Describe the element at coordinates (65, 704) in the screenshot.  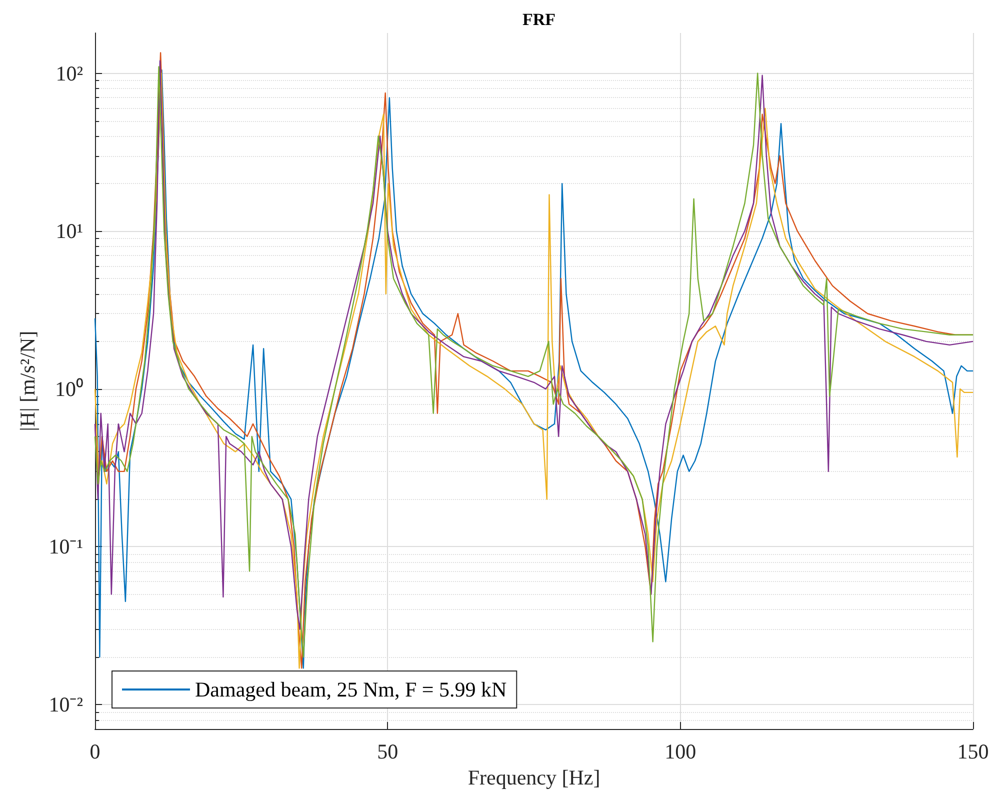
I see `y-tick-label: 10⁻²` at that location.